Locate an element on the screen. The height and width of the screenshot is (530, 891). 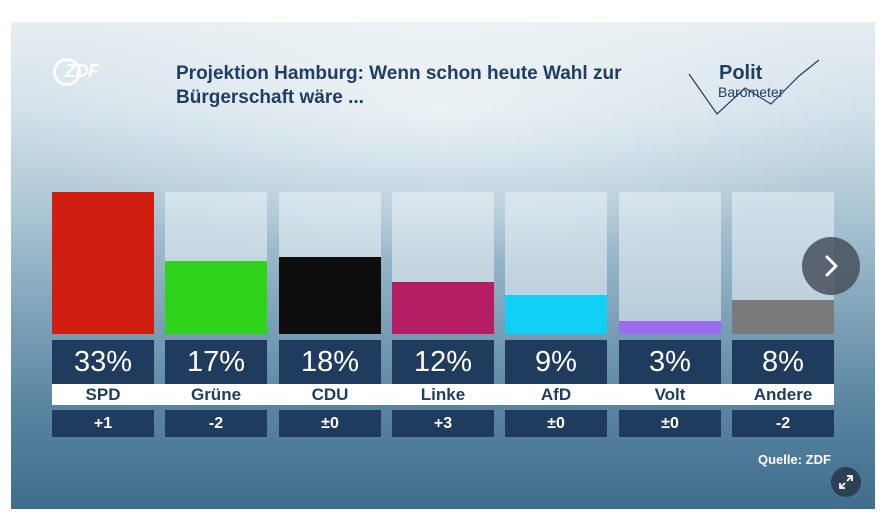
value-label-afd: 9% is located at coordinates (556, 362).